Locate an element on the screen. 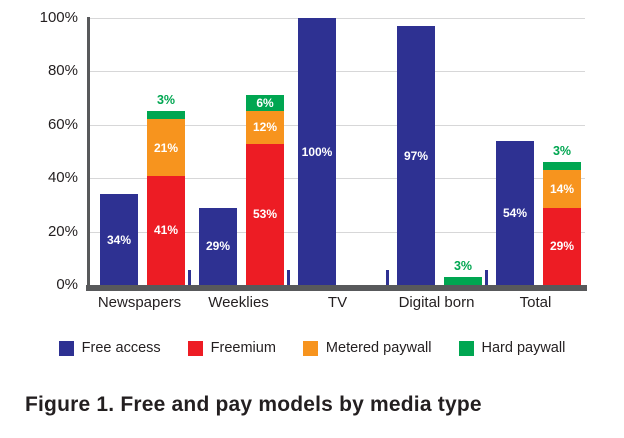 This screenshot has height=438, width=624. segment-hard-paywall: 6% is located at coordinates (265, 103).